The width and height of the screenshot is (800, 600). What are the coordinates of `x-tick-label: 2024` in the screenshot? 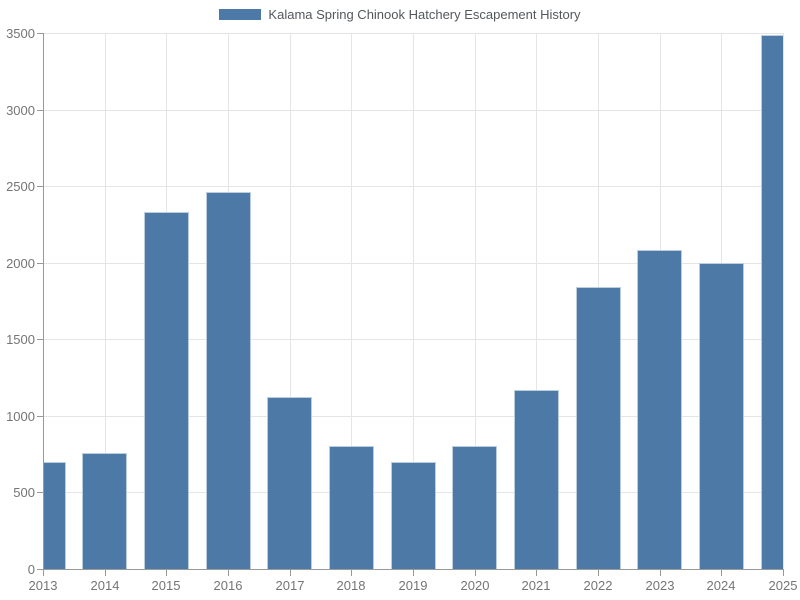 It's located at (721, 585).